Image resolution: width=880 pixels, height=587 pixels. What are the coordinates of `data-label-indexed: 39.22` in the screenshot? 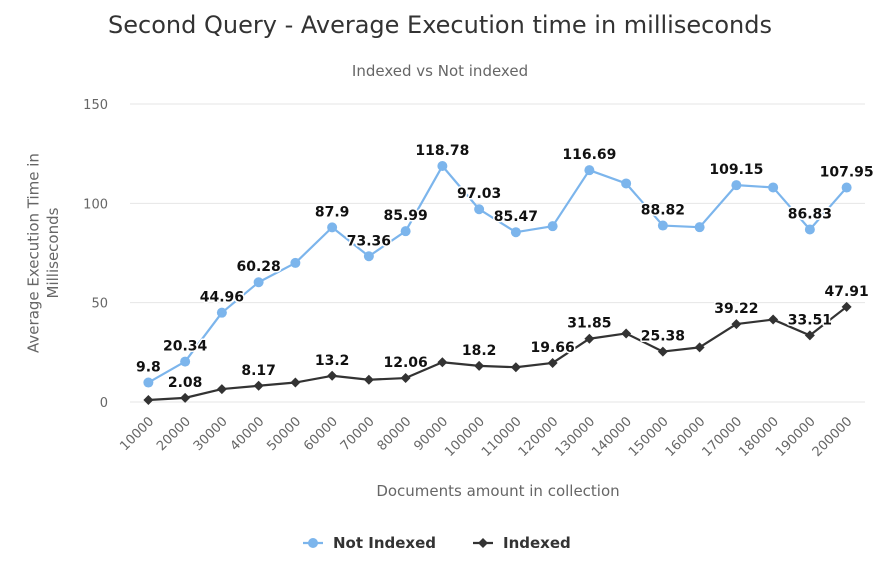 It's located at (736, 309).